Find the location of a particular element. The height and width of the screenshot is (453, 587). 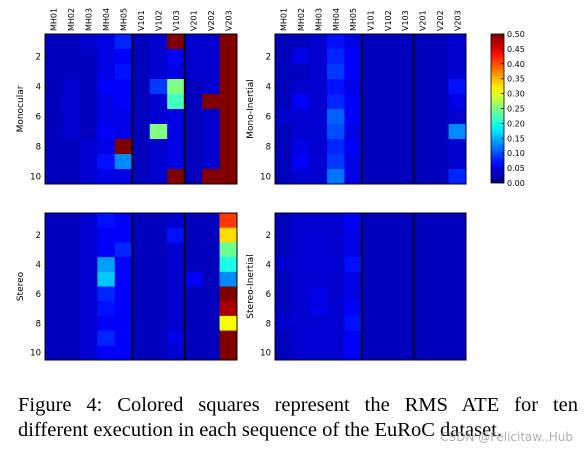

column-label: V102 is located at coordinates (388, 20).